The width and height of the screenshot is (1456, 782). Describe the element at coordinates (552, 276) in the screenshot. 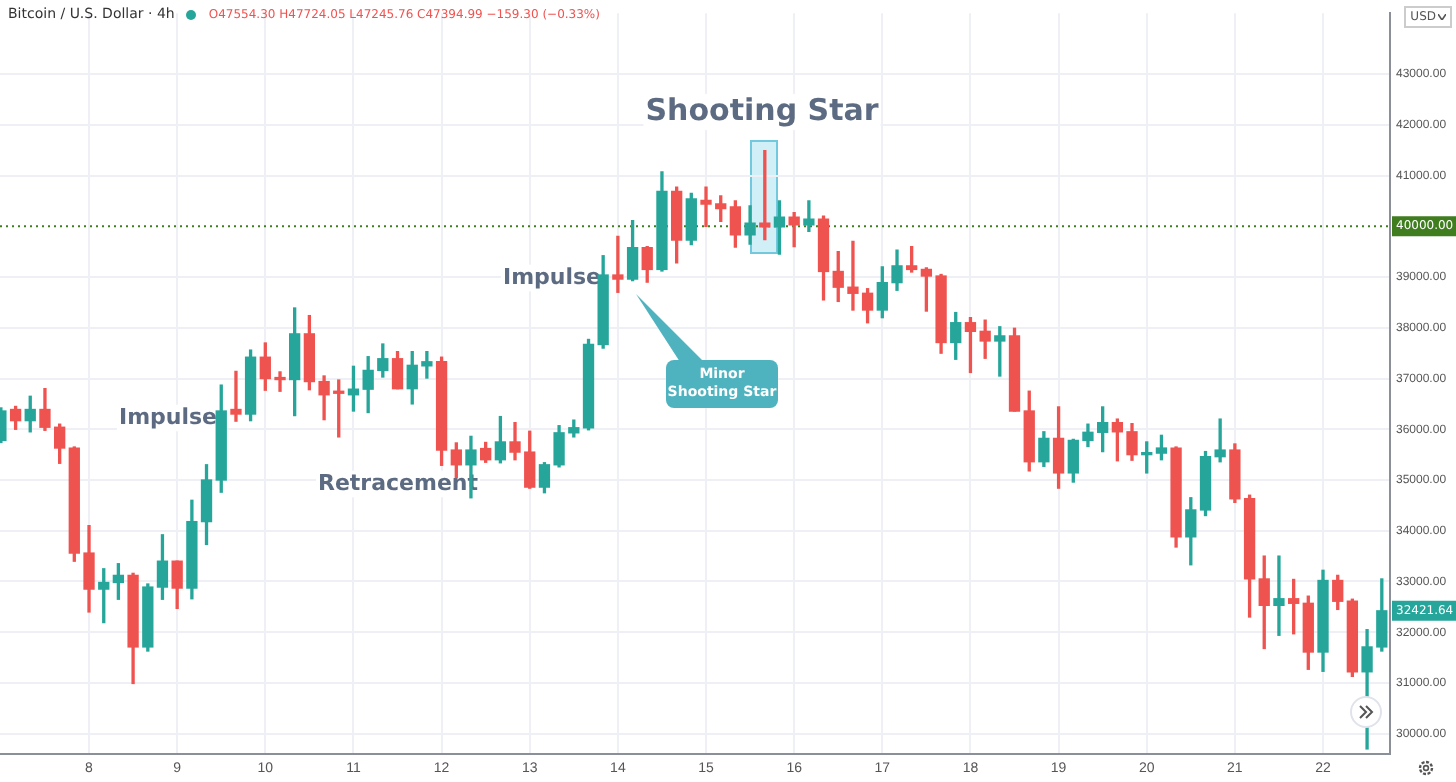

I see `annotation: Impulse` at that location.